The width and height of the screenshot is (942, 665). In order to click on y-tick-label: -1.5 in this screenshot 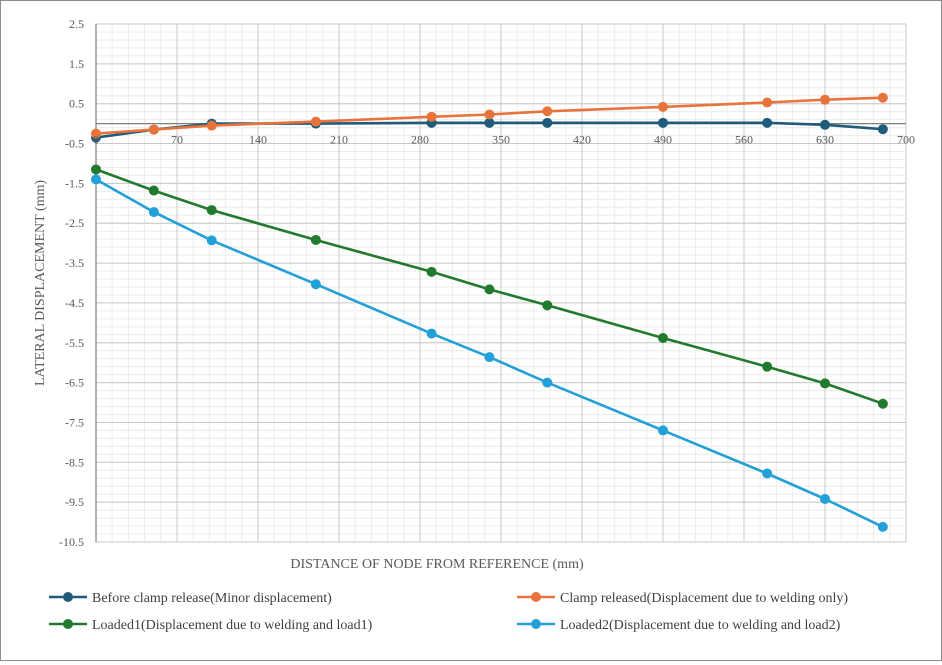, I will do `click(74, 183)`.